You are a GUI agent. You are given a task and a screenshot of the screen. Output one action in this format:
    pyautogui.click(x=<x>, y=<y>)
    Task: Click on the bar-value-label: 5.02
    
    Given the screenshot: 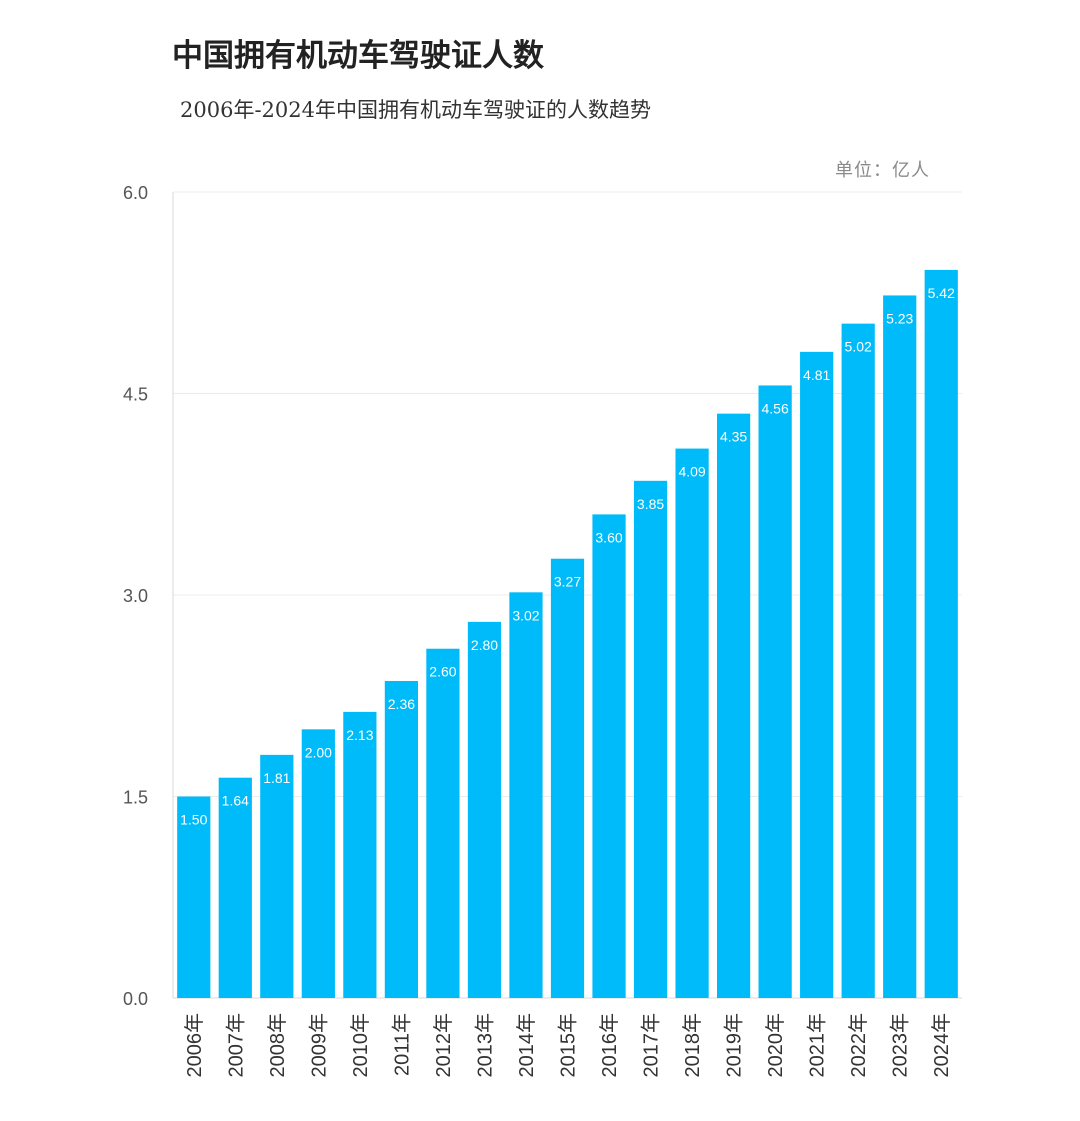 What is the action you would take?
    pyautogui.click(x=858, y=347)
    